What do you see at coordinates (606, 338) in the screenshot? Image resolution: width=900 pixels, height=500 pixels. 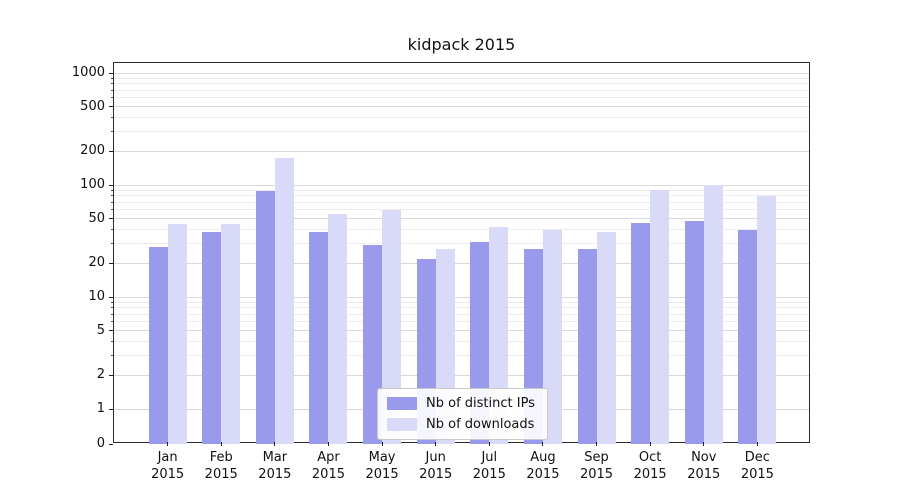 I see `bar-downloads-sep` at bounding box center [606, 338].